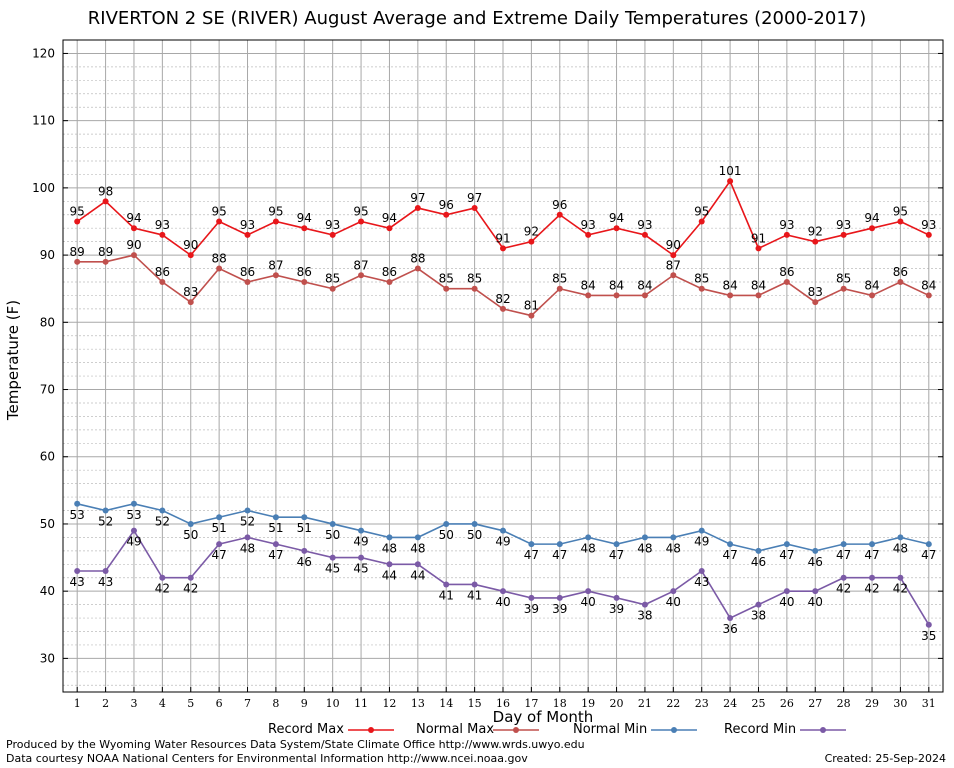 Image resolution: width=954 pixels, height=768 pixels. I want to click on x-tick-label: 4, so click(162, 703).